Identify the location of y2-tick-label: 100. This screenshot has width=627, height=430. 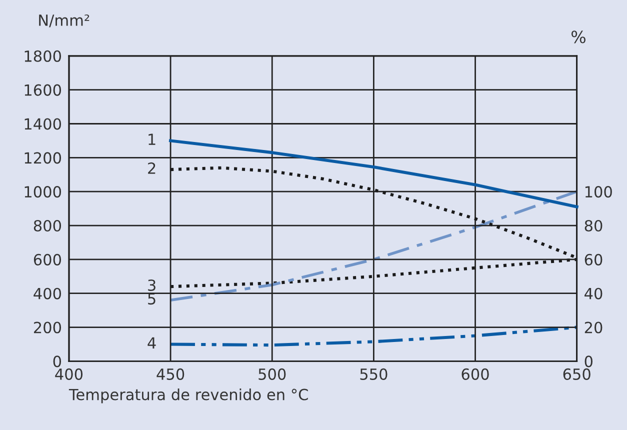
(598, 192).